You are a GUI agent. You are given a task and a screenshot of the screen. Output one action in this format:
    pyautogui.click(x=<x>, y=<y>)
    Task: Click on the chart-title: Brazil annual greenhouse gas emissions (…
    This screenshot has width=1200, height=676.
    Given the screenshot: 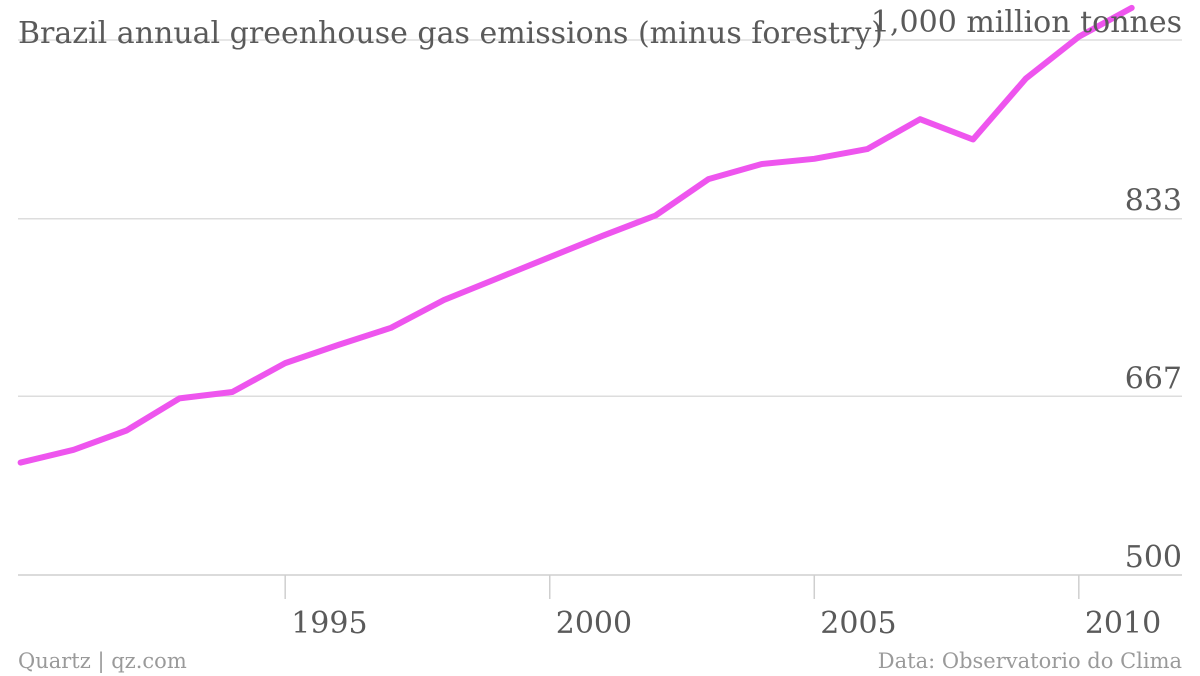 What is the action you would take?
    pyautogui.click(x=450, y=33)
    